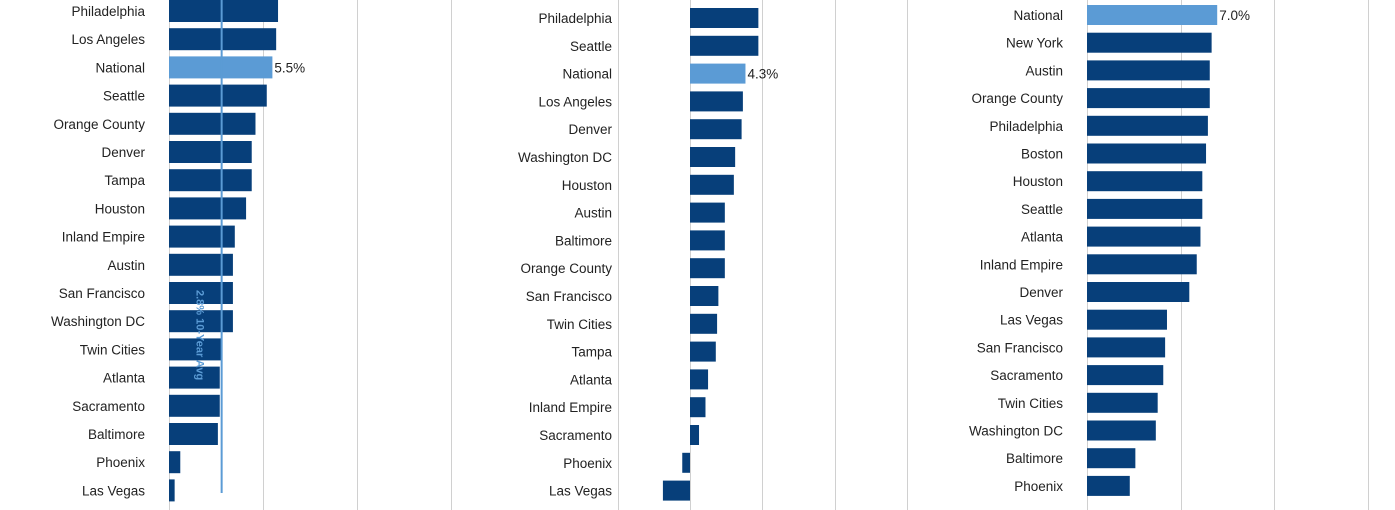 This screenshot has height=510, width=1395. I want to click on data-label: 5.5%, so click(289, 67).